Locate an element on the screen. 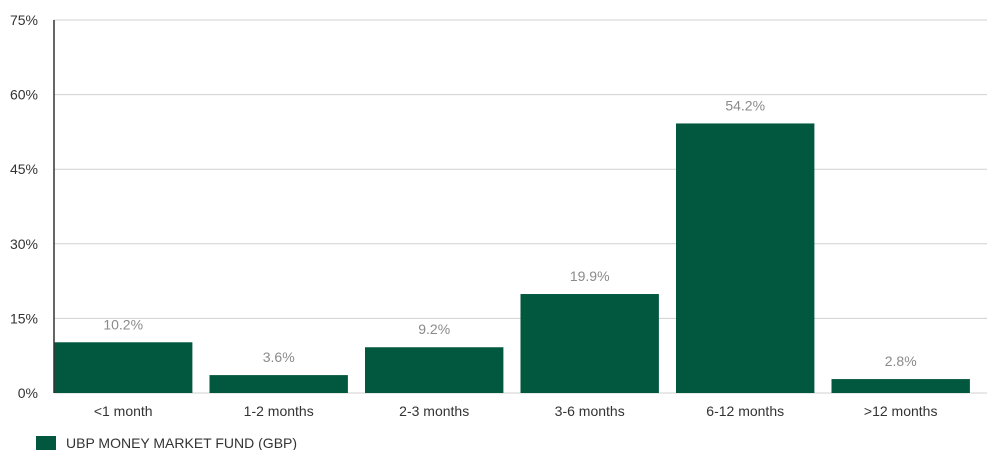 Image resolution: width=994 pixels, height=450 pixels. category-label: 3-6 months is located at coordinates (590, 411).